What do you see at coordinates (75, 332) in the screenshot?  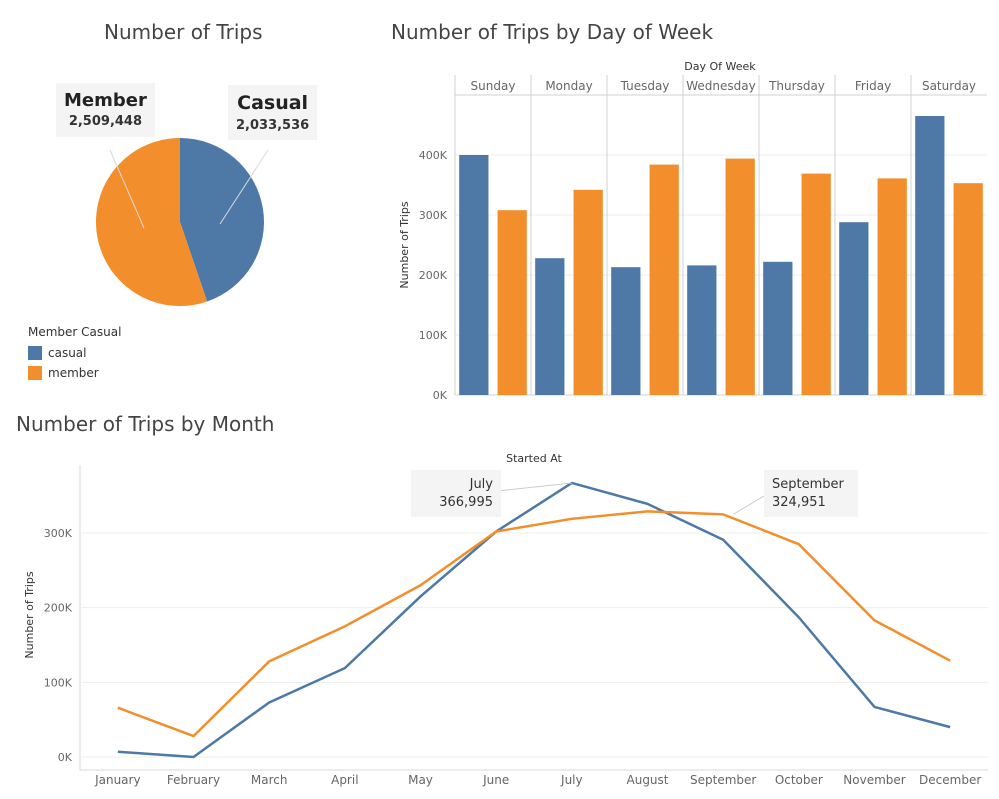 I see `legend-title: Member Casual` at bounding box center [75, 332].